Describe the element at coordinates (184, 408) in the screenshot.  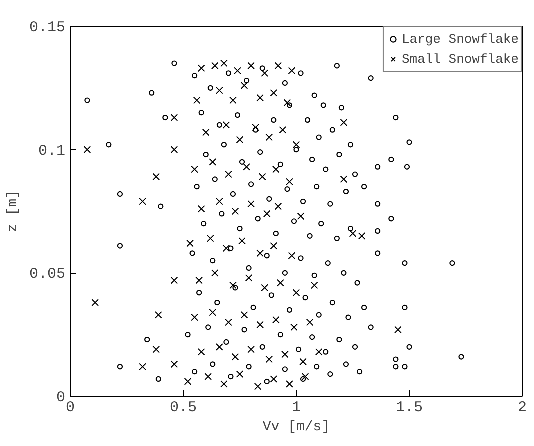
I see `x-tick-label: 0.5` at that location.